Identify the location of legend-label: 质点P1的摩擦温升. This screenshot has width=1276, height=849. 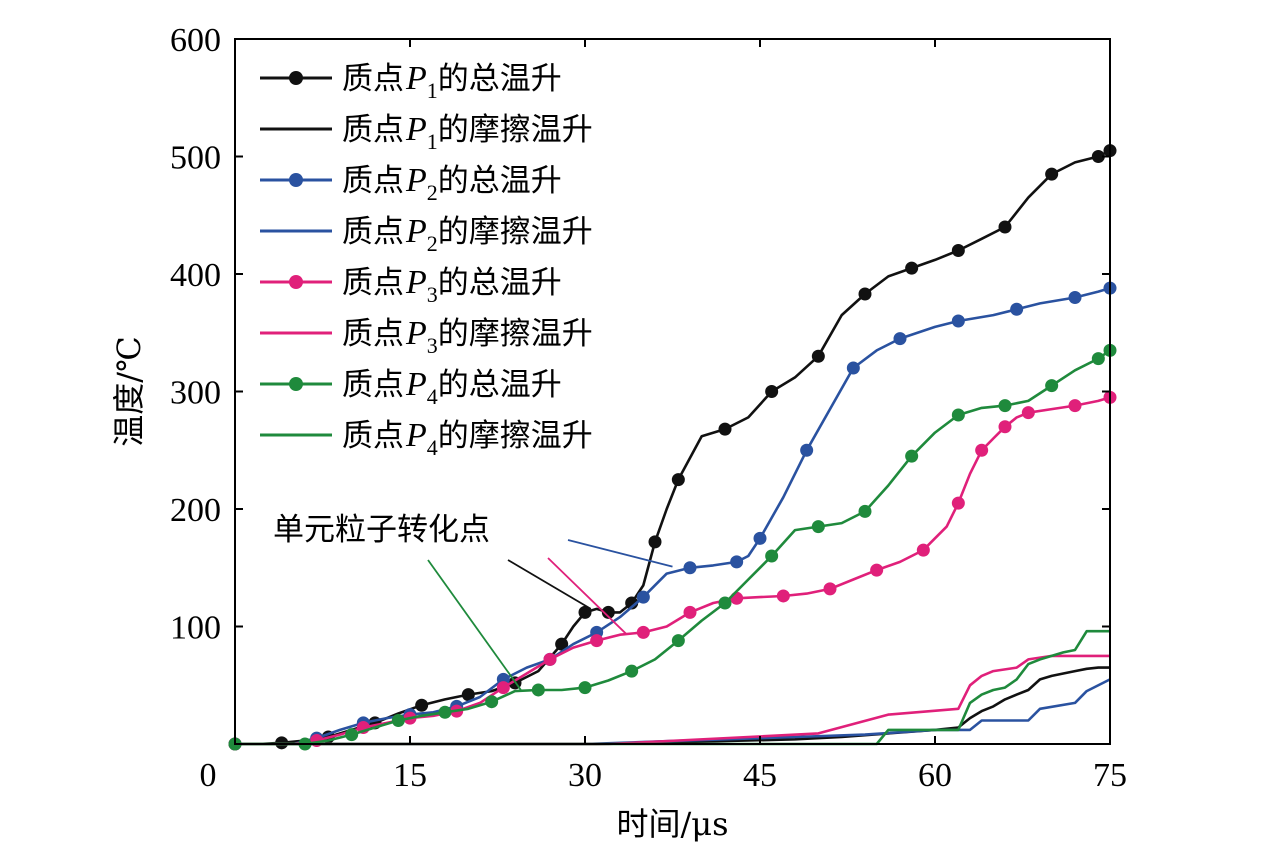
(467, 132).